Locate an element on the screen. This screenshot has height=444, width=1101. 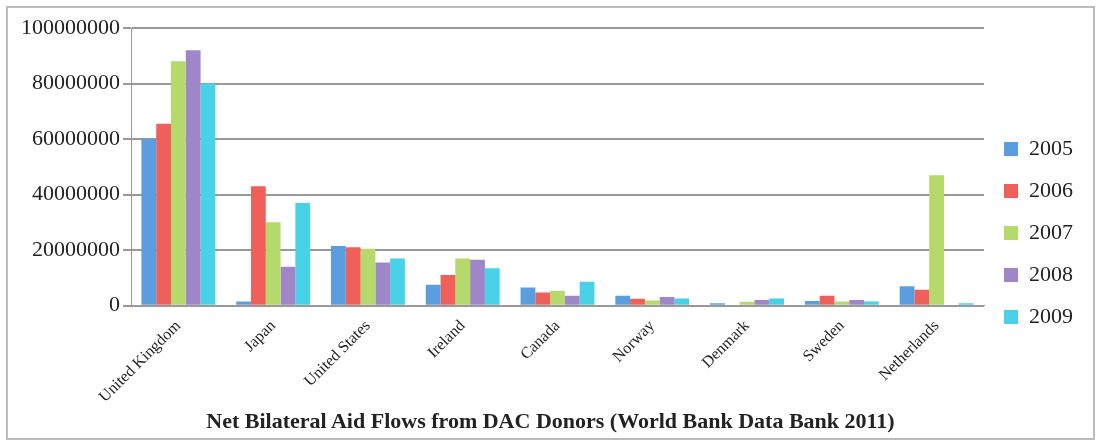
y-tick-label: 0 is located at coordinates (114, 304).